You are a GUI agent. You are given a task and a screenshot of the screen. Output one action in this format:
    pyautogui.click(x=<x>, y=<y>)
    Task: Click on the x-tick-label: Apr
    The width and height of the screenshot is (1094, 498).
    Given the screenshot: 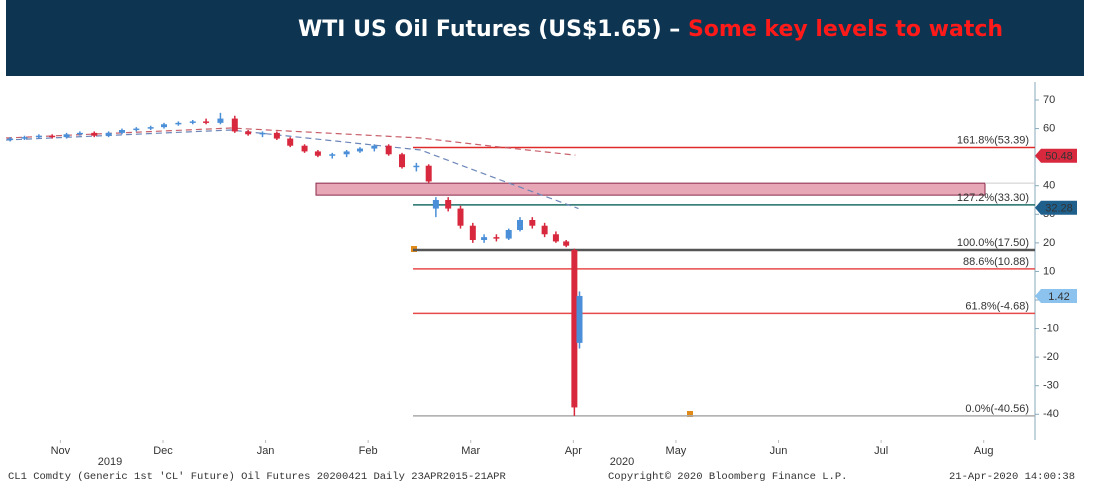 What is the action you would take?
    pyautogui.click(x=573, y=451)
    